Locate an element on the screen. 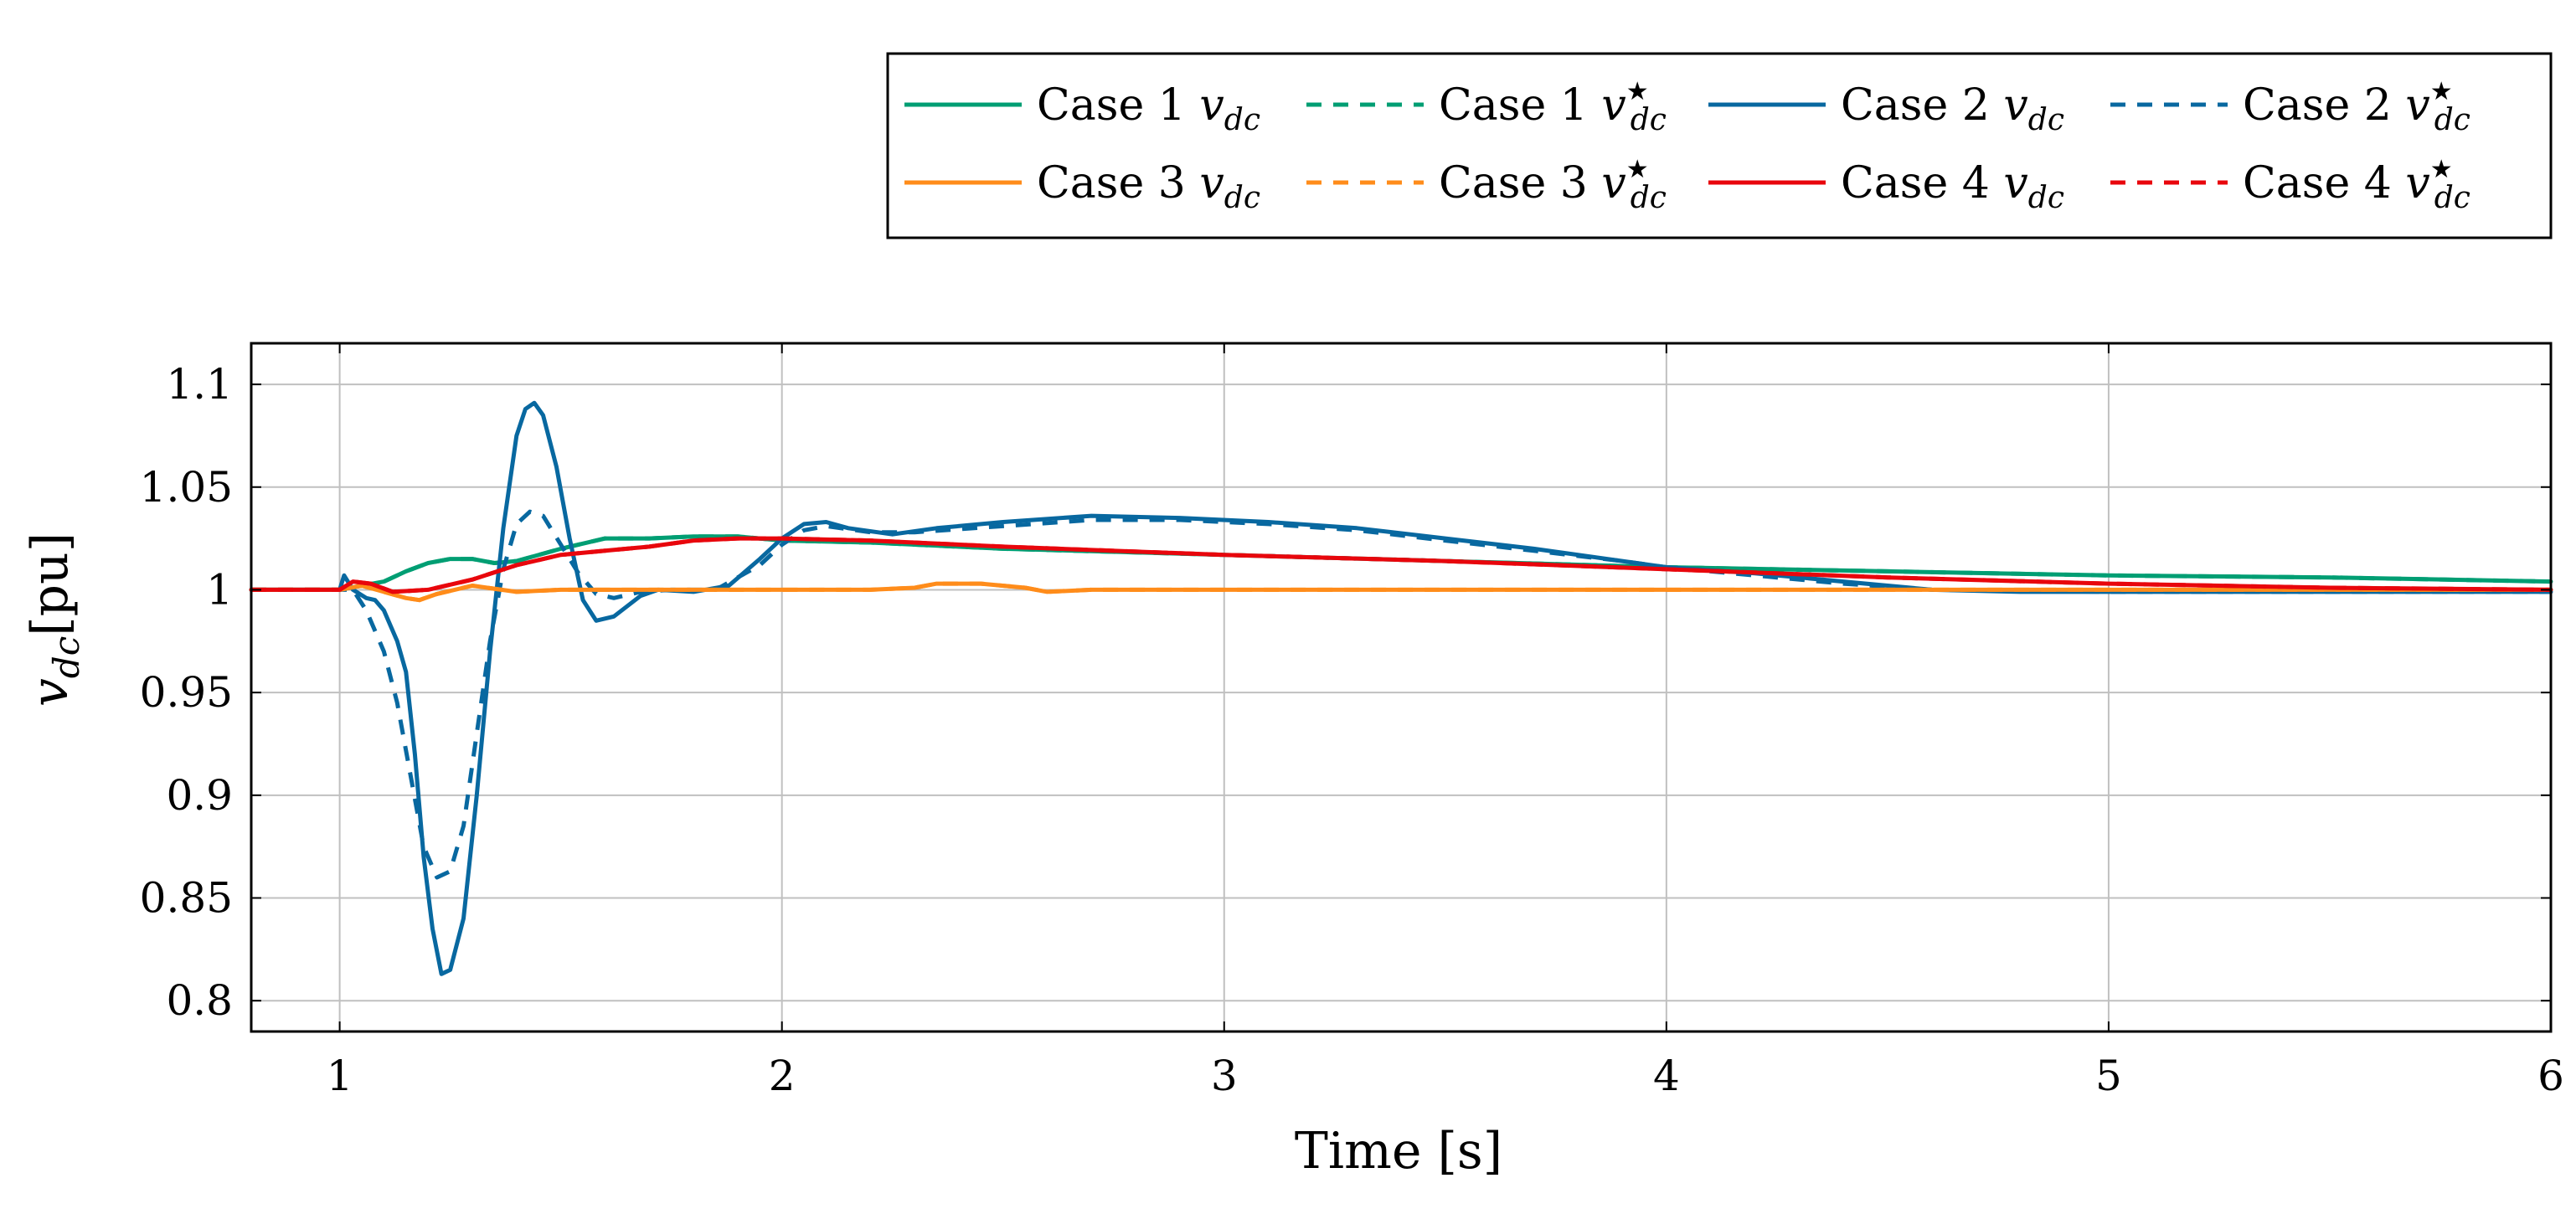  y-axis-title-sub: dc is located at coordinates (66, 657).